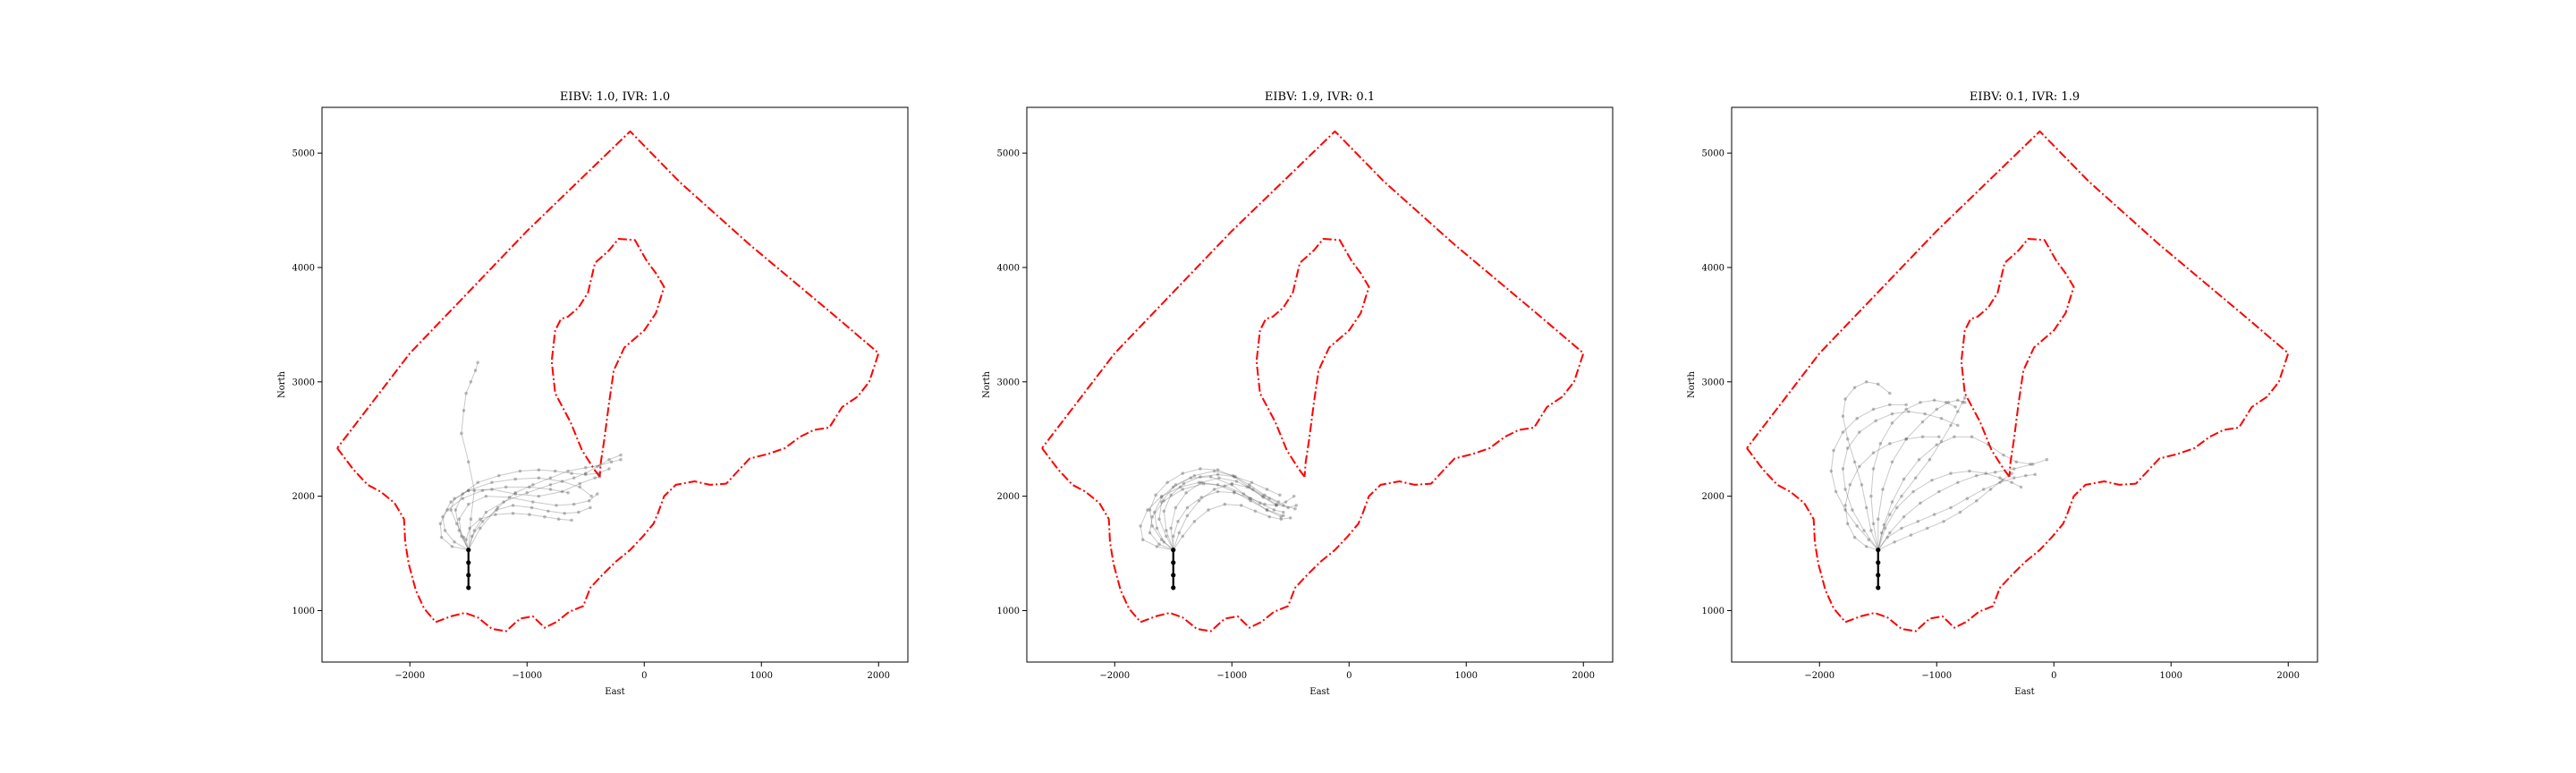 The image size is (2576, 773). I want to click on x-axis-label: East, so click(1319, 692).